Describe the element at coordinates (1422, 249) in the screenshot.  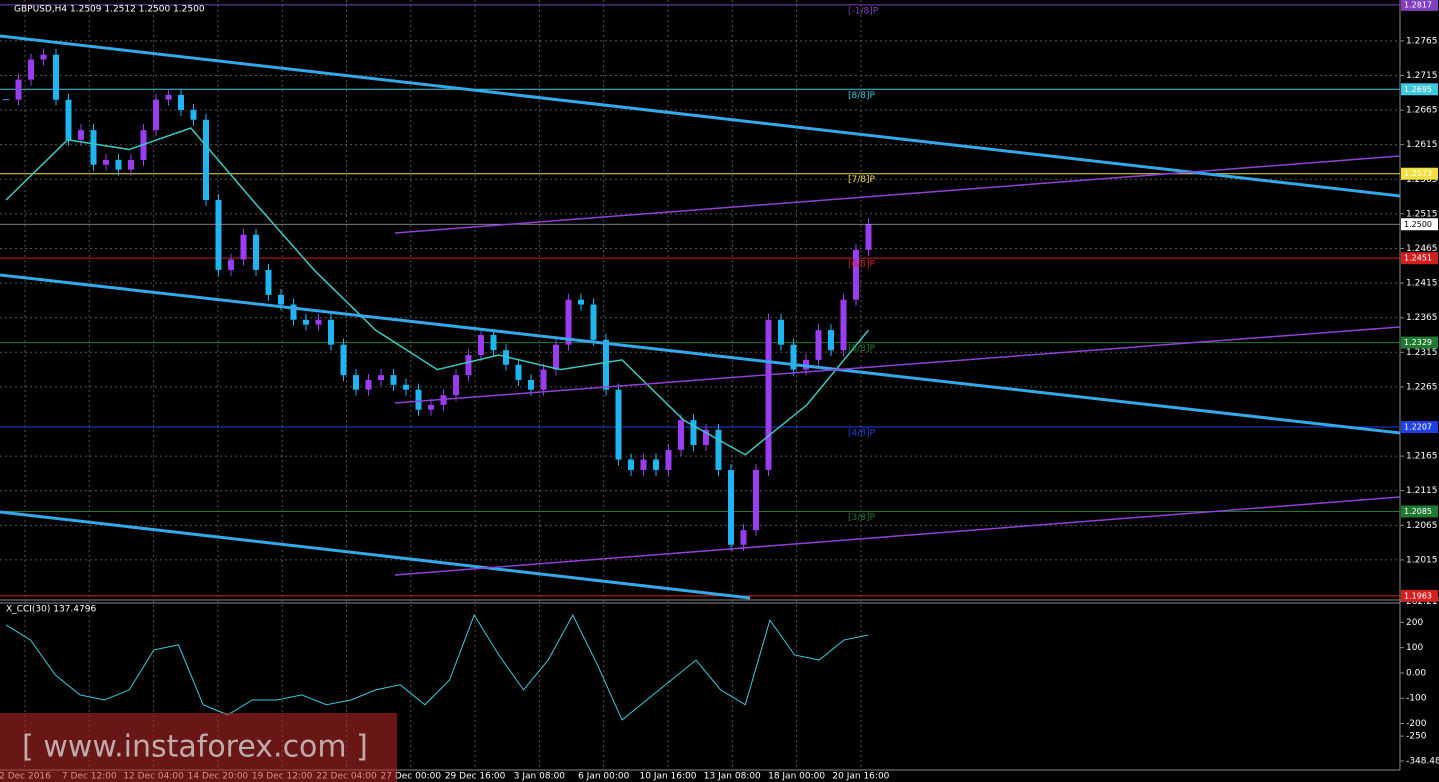
I see `y-tick-label: 1.2465` at that location.